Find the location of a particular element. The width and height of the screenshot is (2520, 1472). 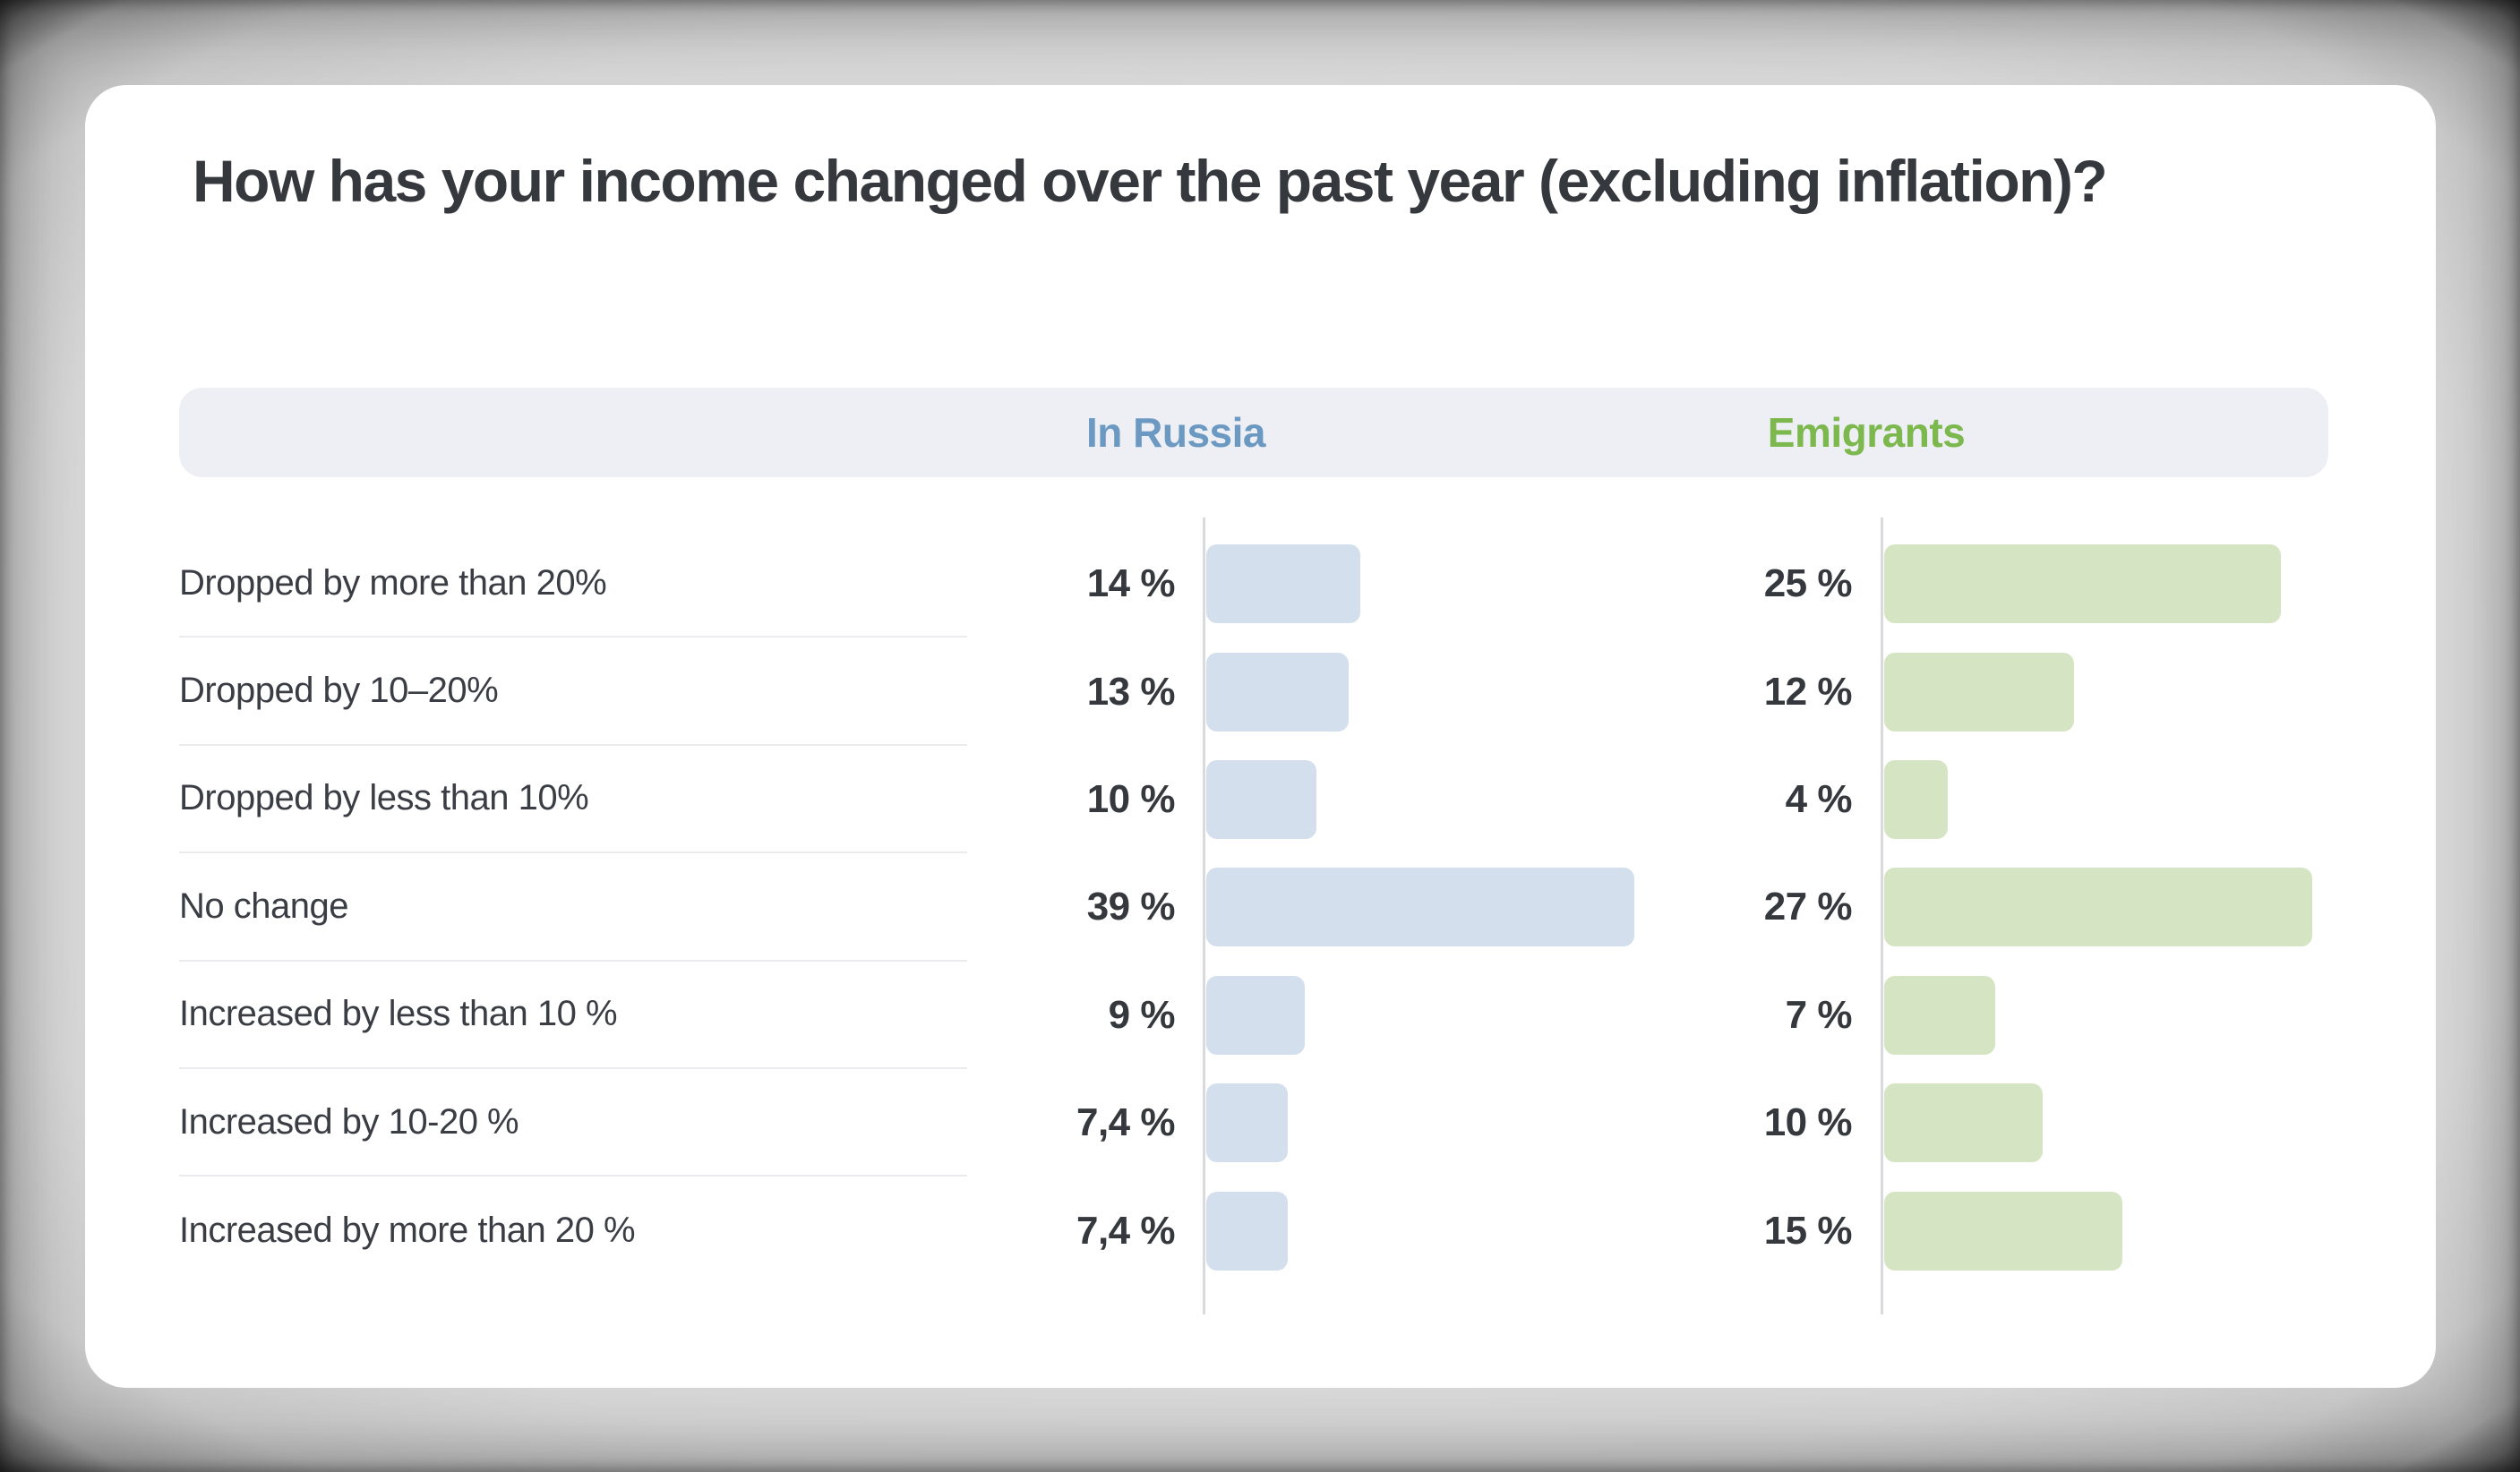

table-row: No change 39 % 27 % is located at coordinates (1254, 908).